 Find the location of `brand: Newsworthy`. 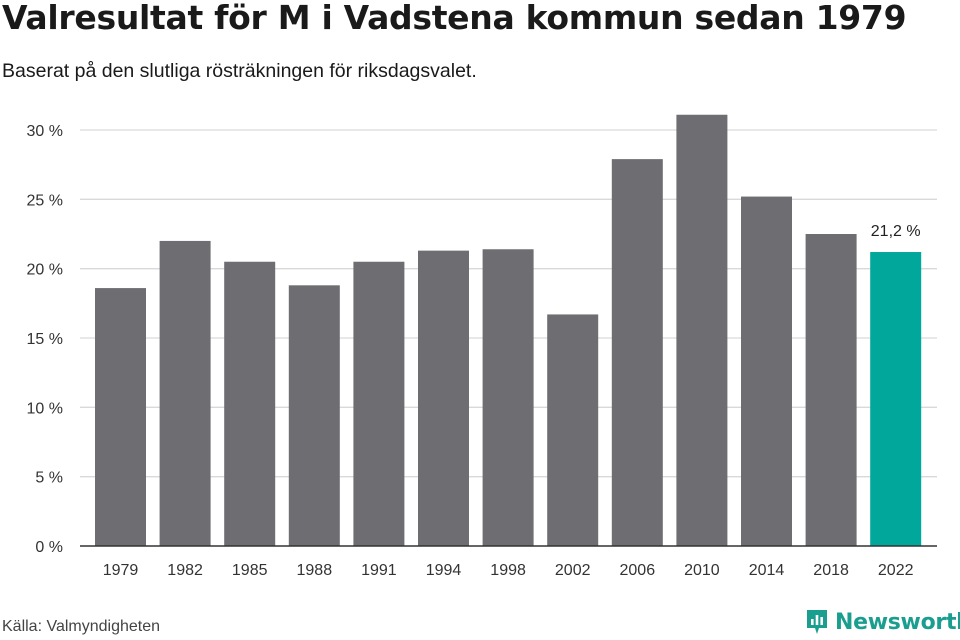

brand: Newsworthy is located at coordinates (882, 622).